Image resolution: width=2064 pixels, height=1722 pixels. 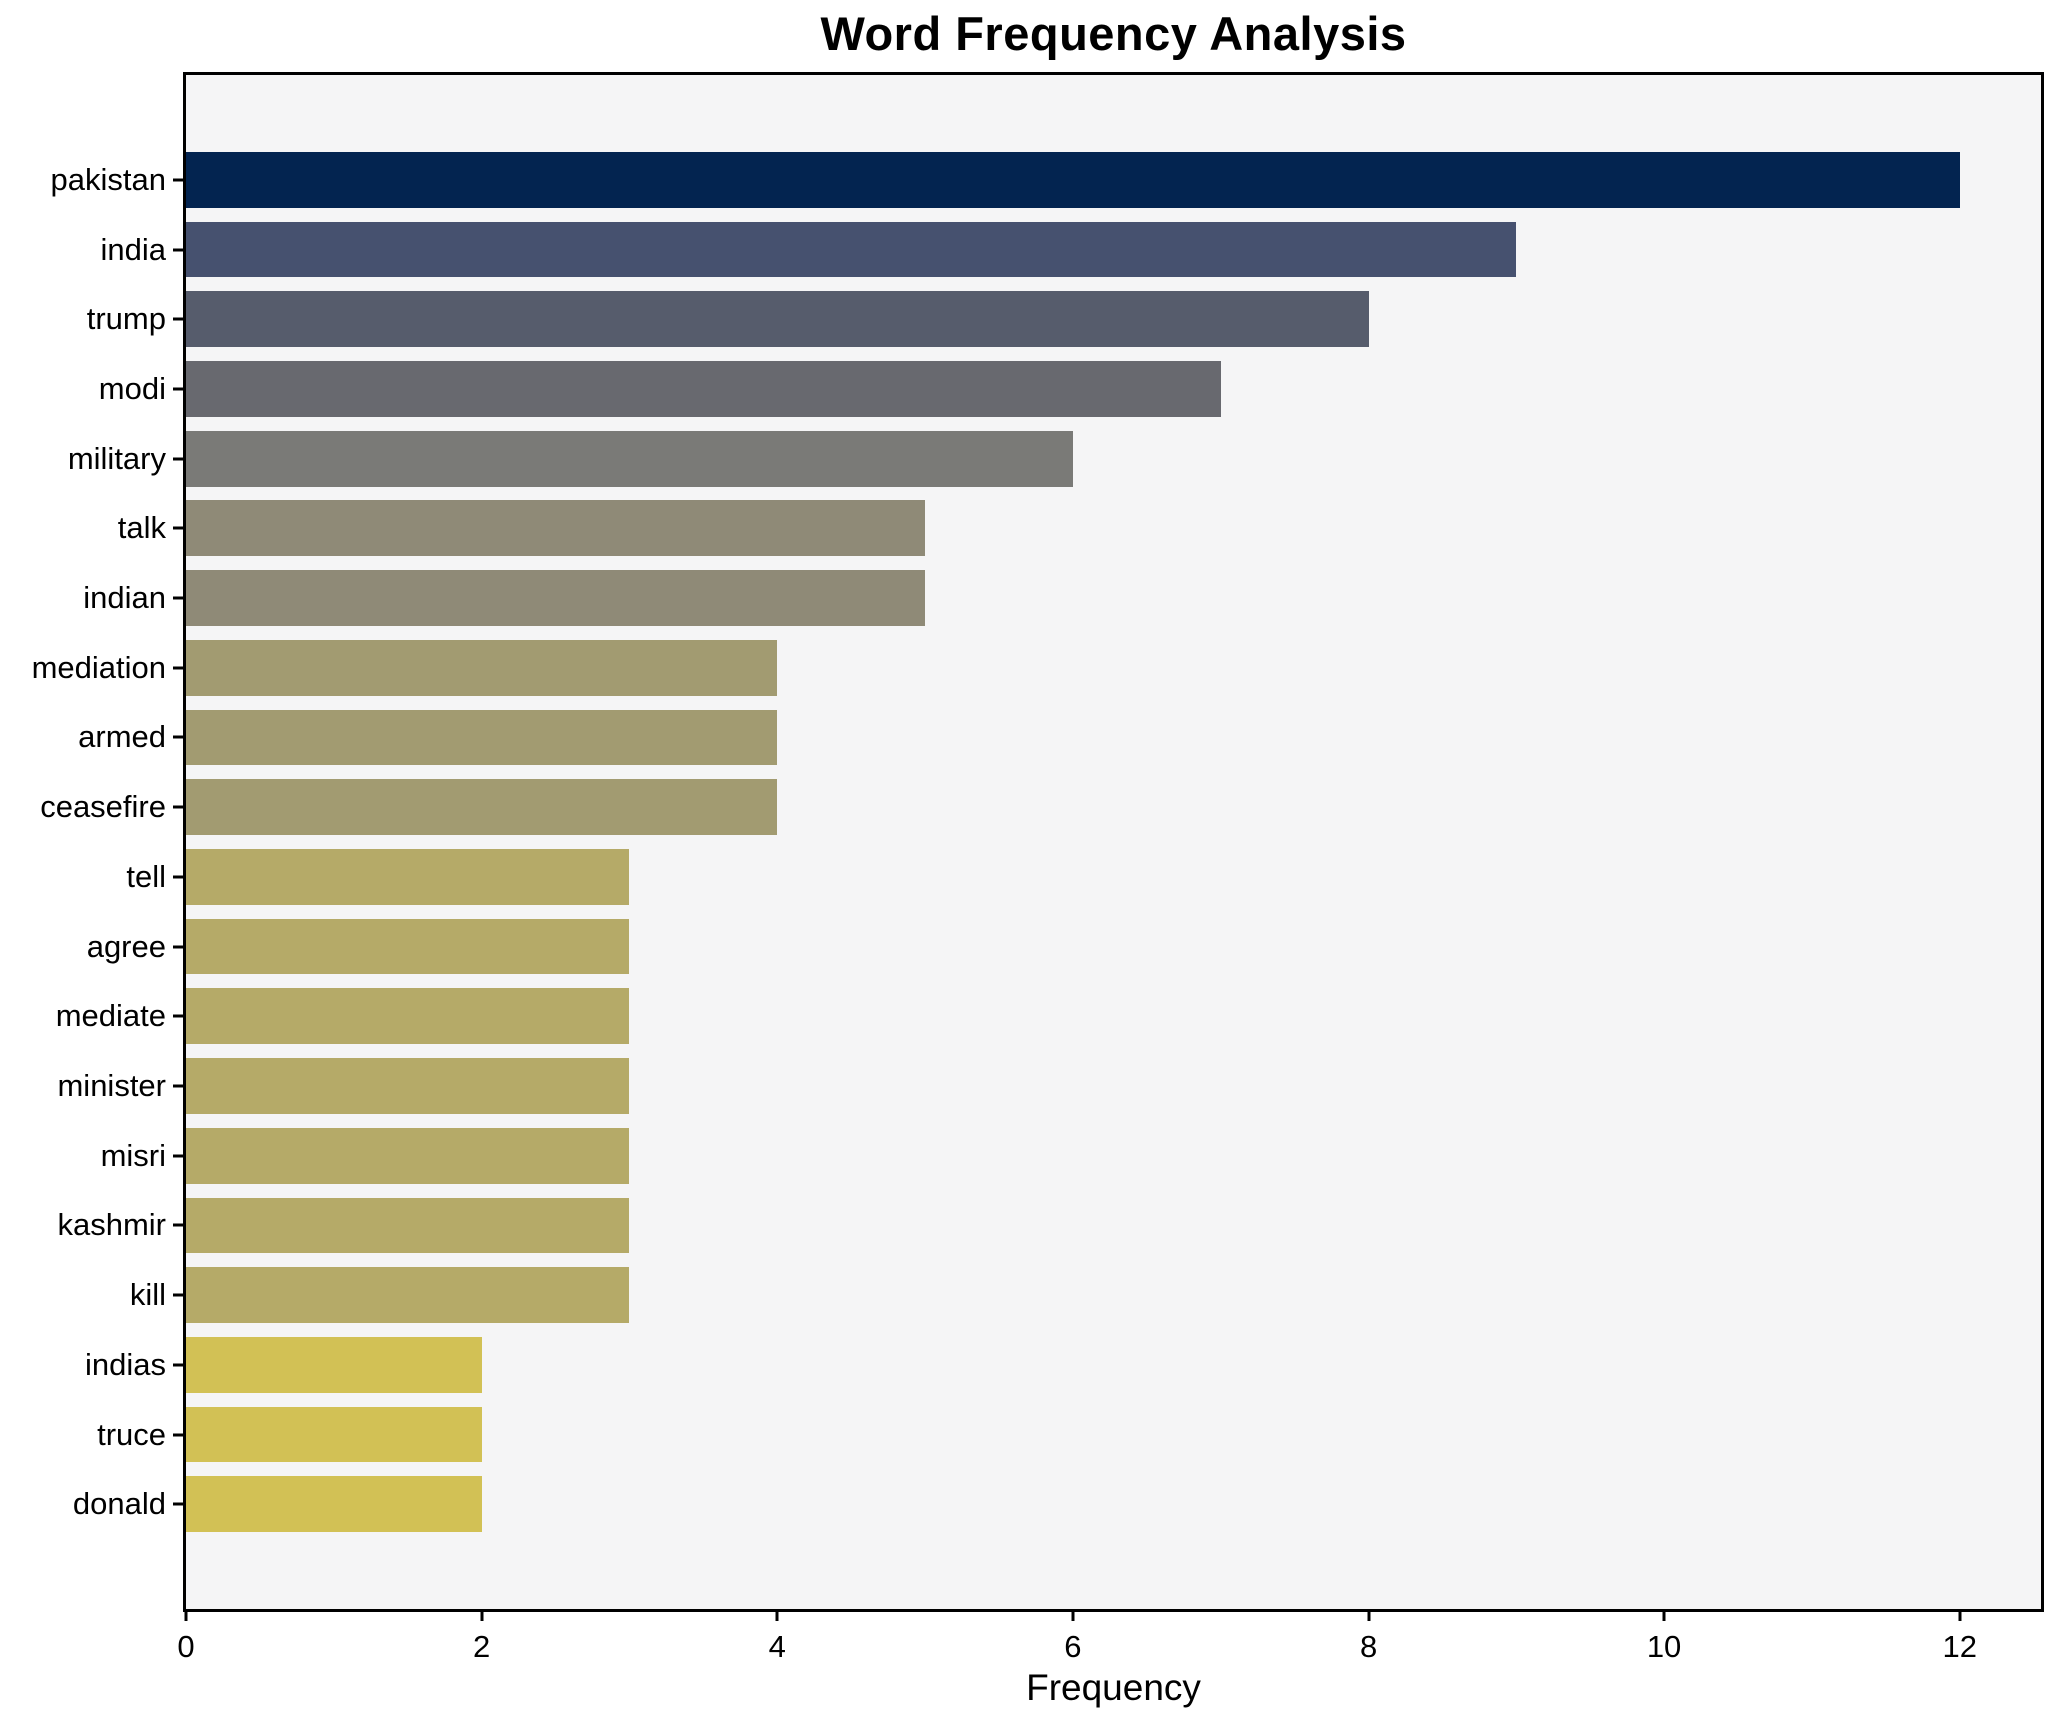 What do you see at coordinates (124, 598) in the screenshot?
I see `y-tick-label-indian: indian` at bounding box center [124, 598].